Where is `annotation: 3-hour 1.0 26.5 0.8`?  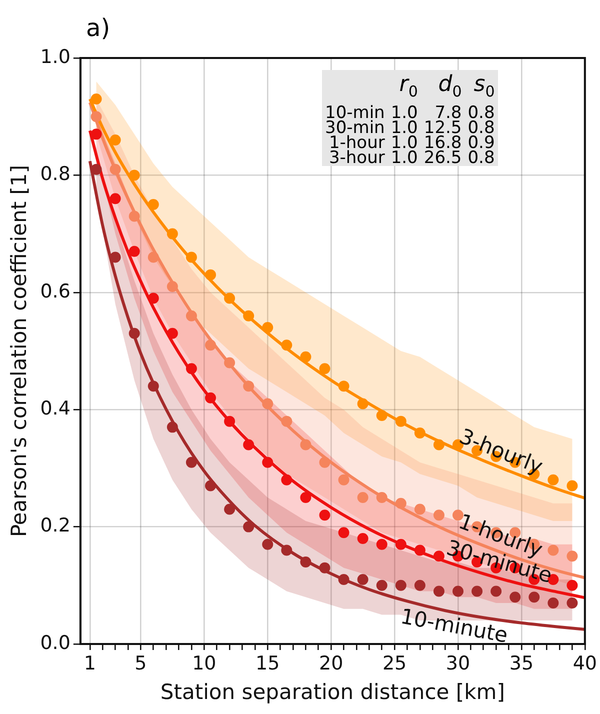 annotation: 3-hour 1.0 26.5 0.8 is located at coordinates (412, 158).